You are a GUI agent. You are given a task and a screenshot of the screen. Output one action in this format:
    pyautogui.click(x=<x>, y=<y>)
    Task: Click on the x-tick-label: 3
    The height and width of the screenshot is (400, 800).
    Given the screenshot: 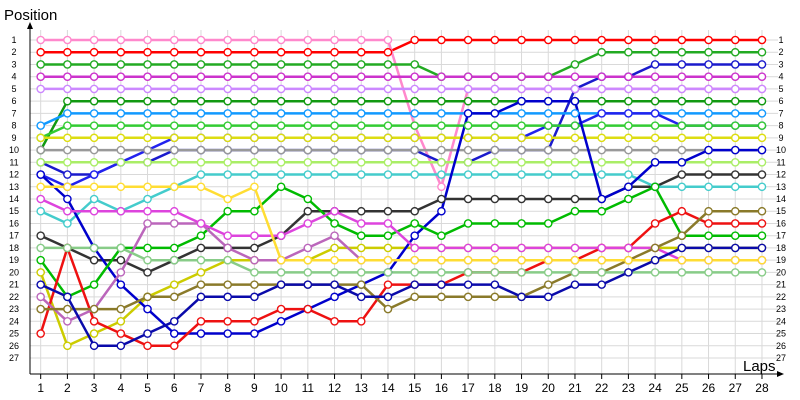 What is the action you would take?
    pyautogui.click(x=94, y=388)
    